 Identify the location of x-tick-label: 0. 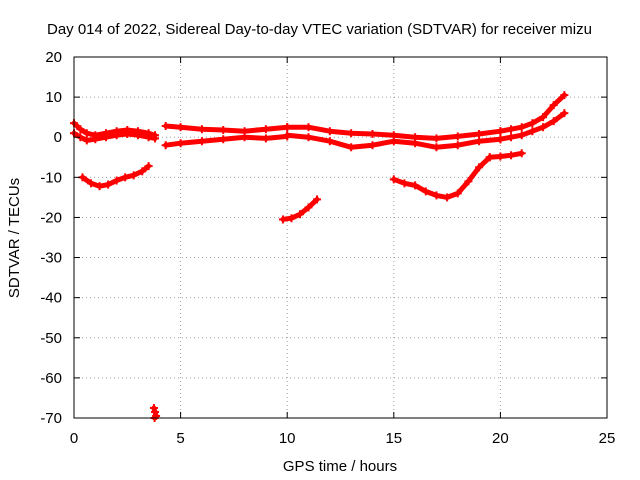
(74, 438).